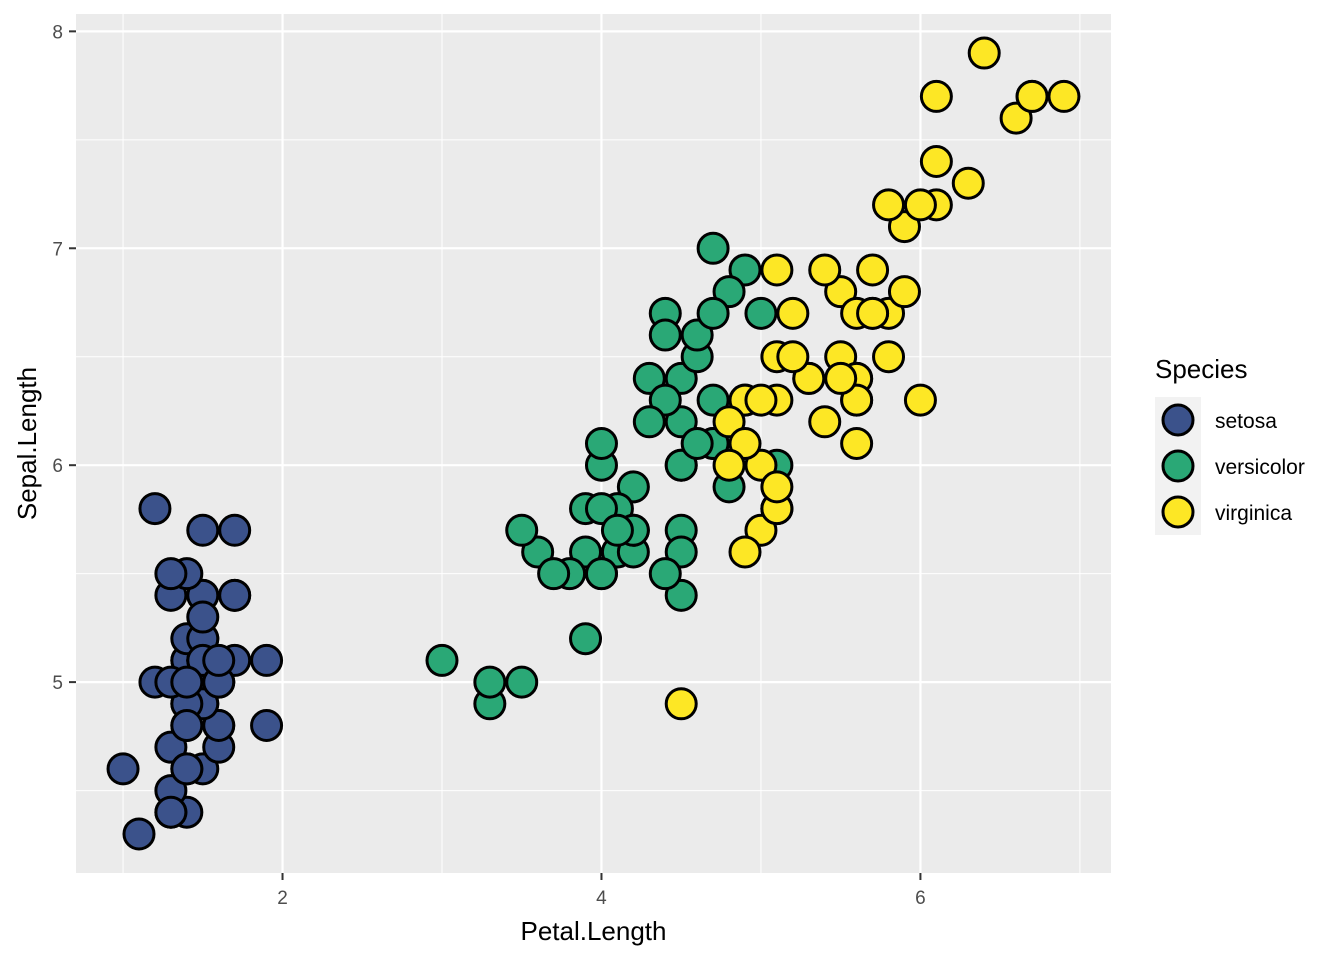  Describe the element at coordinates (27, 443) in the screenshot. I see `y-axis-title: Sepal.Length` at that location.